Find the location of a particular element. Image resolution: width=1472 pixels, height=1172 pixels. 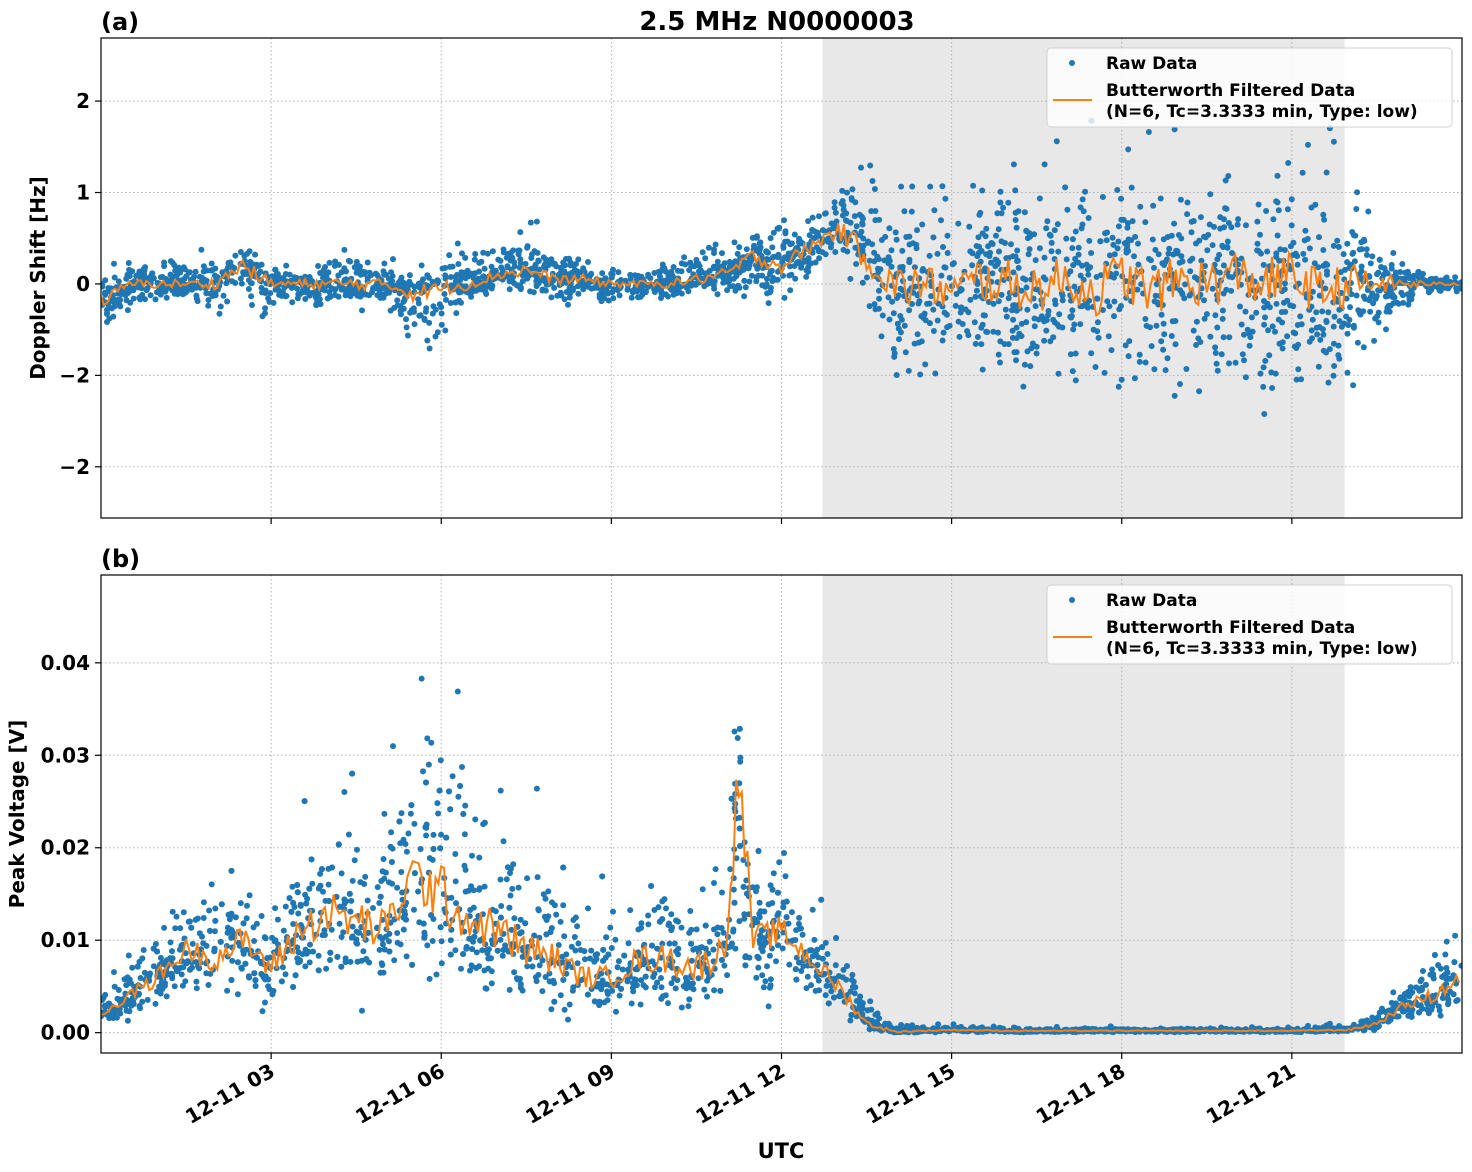

y-tick-label: −2 is located at coordinates (74, 375).